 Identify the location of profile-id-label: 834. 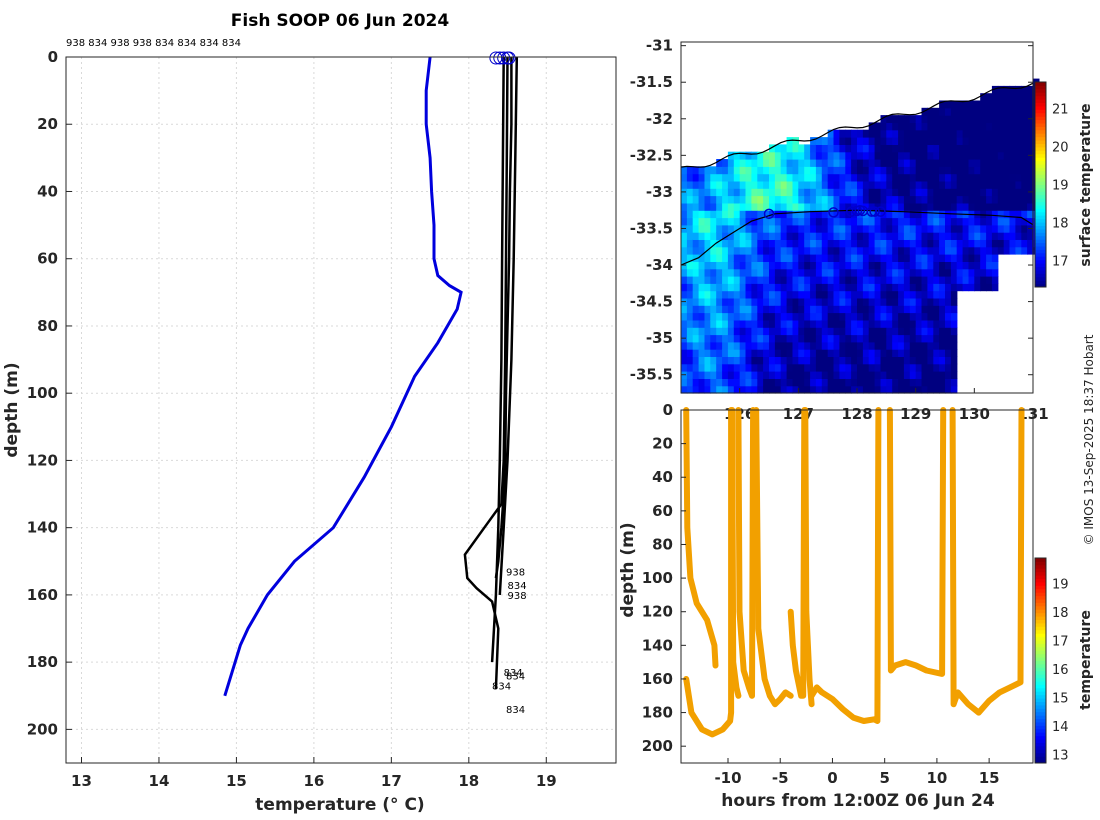
(513, 673).